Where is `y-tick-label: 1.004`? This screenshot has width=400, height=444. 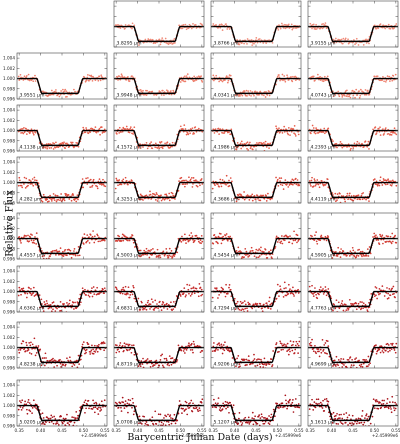 y-tick-label: 1.004 is located at coordinates (9, 110).